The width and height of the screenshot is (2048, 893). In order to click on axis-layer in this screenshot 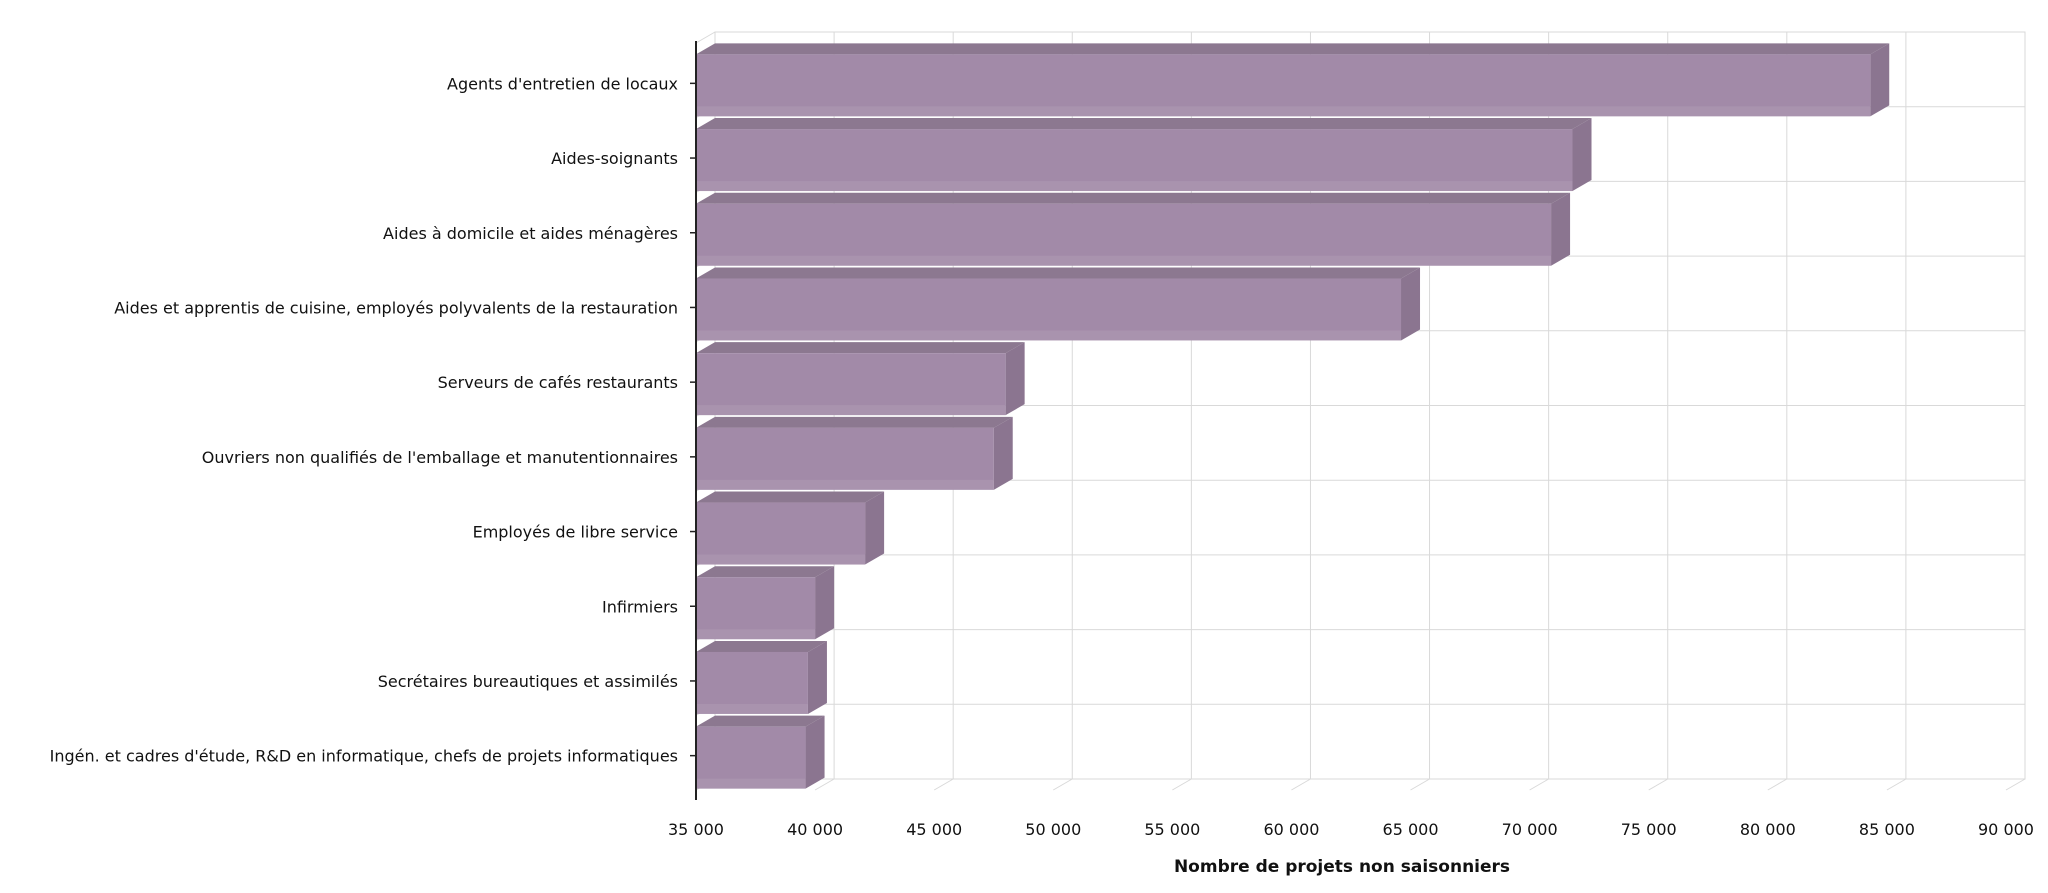, I will do `click(693, 420)`.